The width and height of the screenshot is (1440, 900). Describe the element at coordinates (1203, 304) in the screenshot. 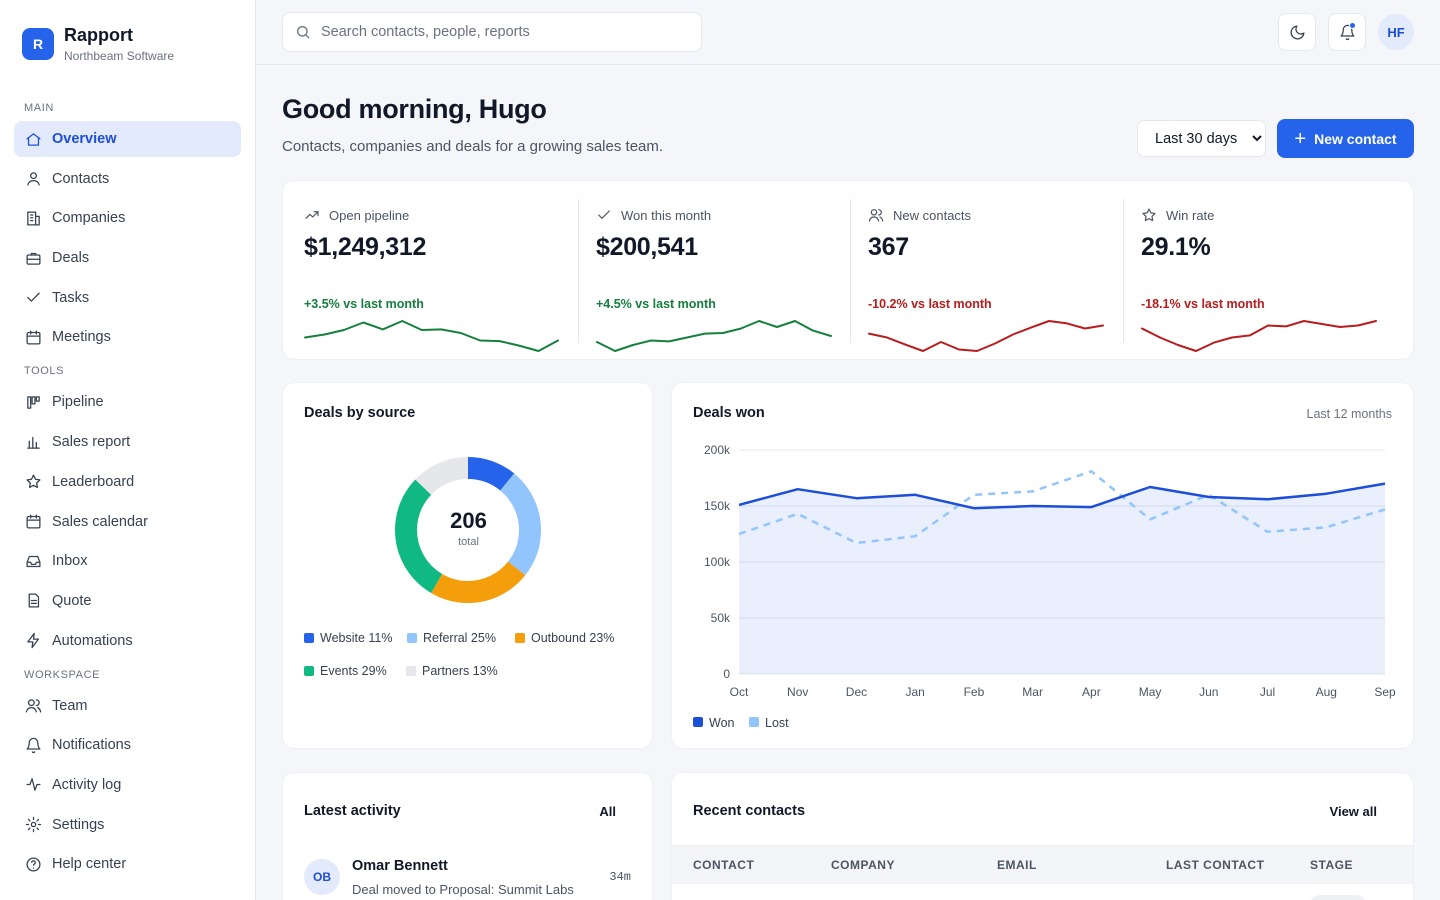

I see `kpi-delta: -18.1% vs last month` at that location.